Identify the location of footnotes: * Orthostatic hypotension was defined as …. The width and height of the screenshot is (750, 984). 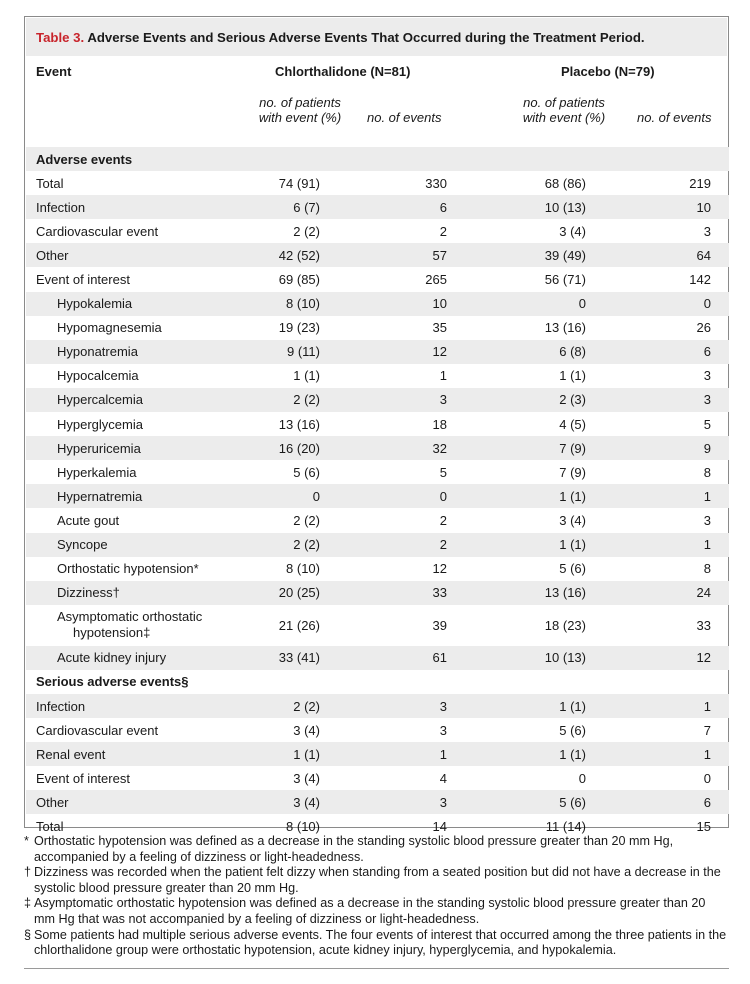
(376, 896).